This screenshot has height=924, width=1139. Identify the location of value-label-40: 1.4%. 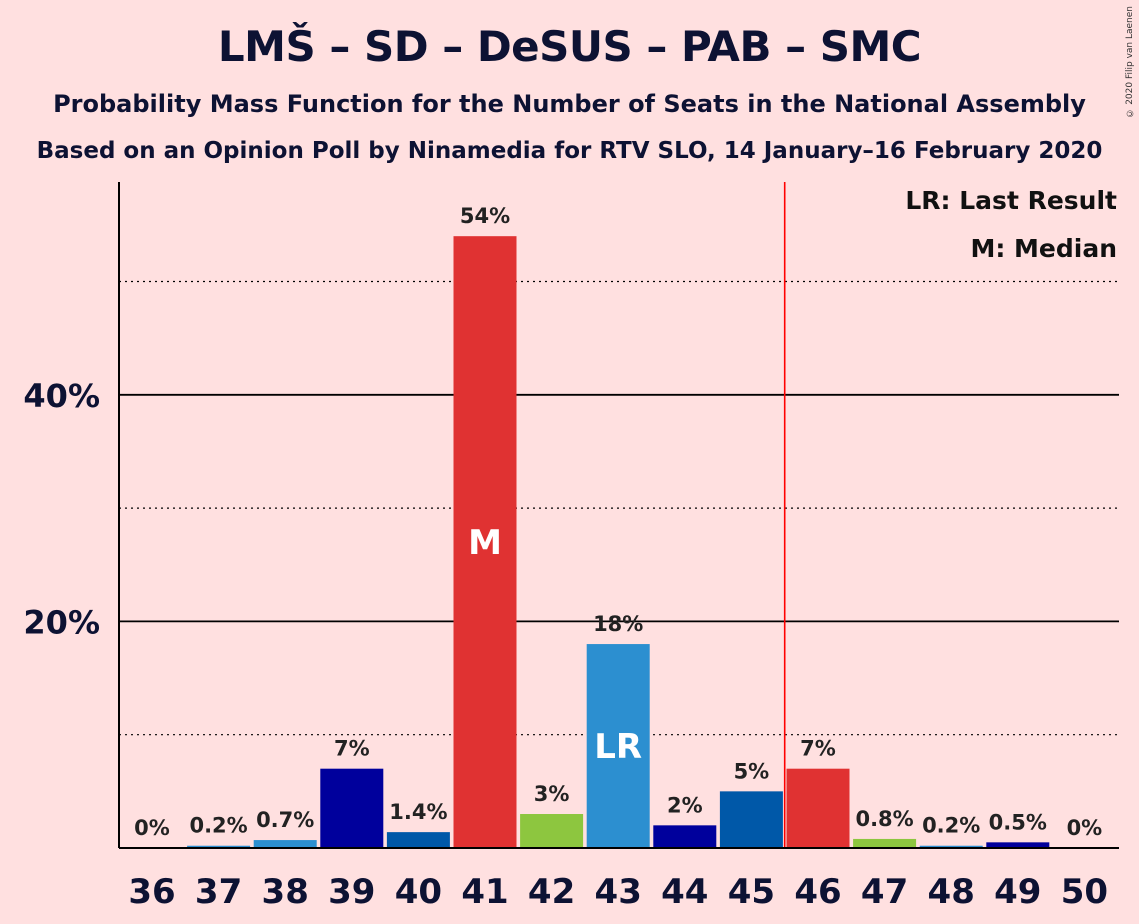
(418, 812).